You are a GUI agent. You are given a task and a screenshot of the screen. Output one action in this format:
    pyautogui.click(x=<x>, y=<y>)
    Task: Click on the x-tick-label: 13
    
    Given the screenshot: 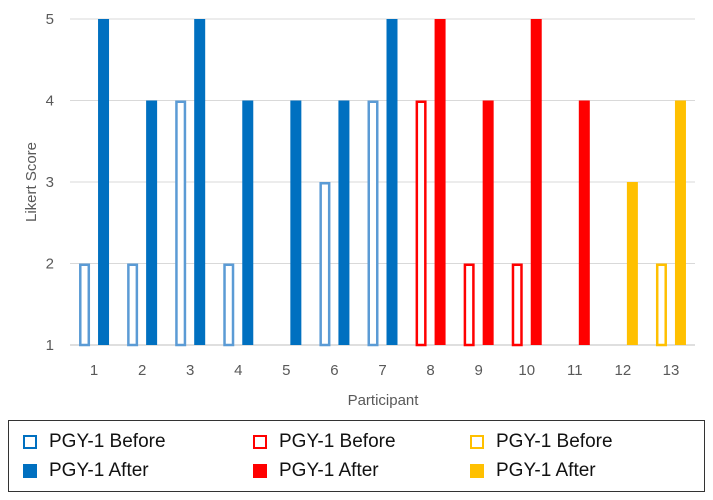 What is the action you would take?
    pyautogui.click(x=671, y=370)
    